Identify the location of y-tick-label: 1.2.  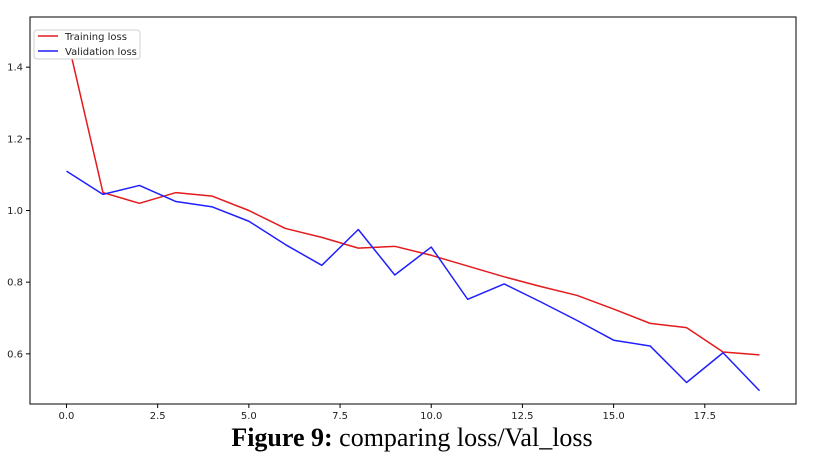
(15, 139).